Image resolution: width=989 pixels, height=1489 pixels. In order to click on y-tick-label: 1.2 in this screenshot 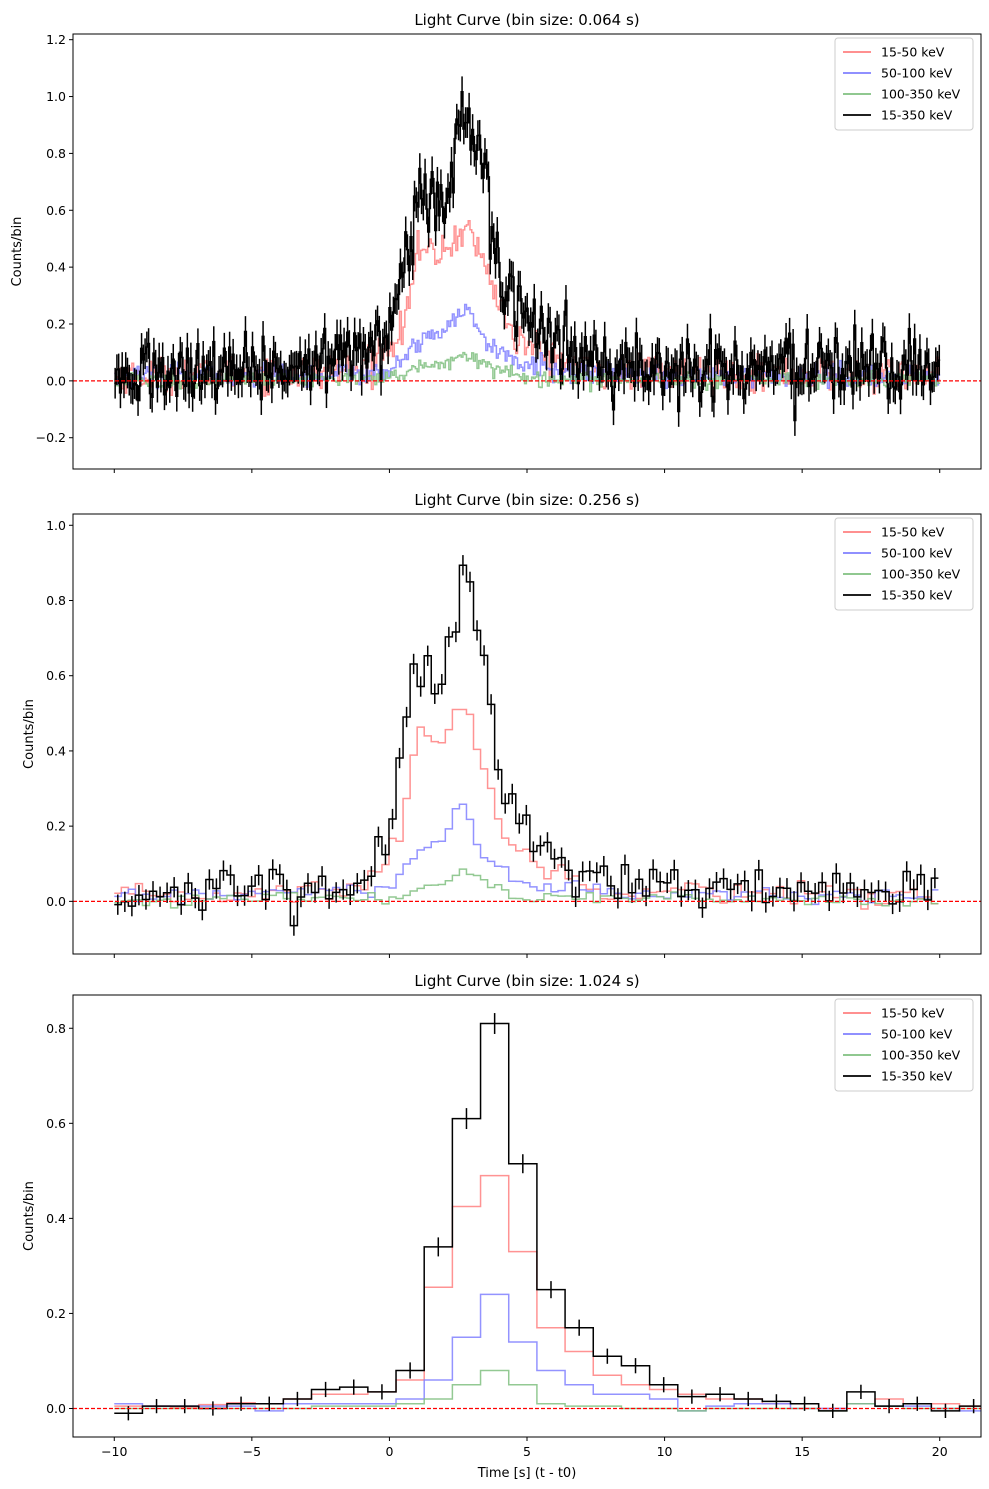, I will do `click(56, 39)`.